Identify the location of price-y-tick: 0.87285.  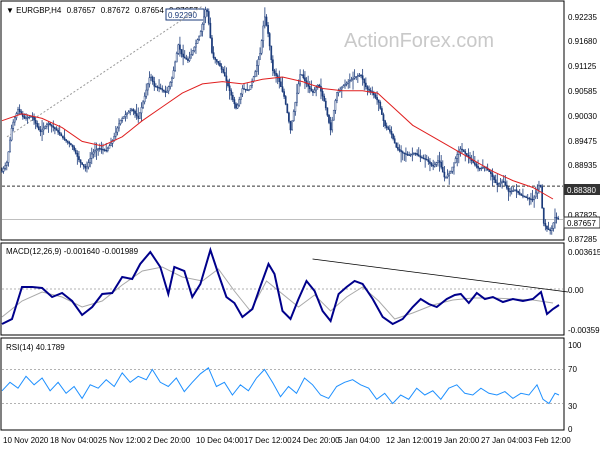
(582, 239).